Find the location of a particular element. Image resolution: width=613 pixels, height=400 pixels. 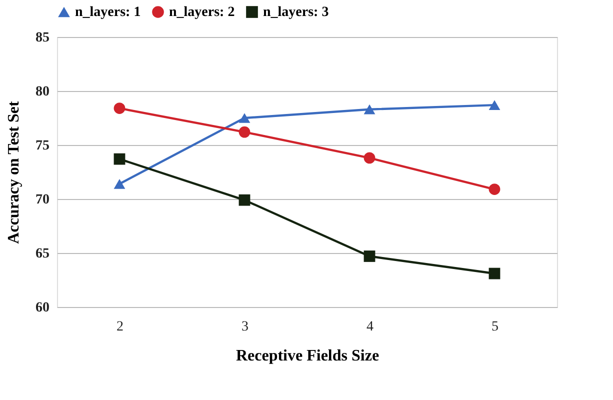

y-tick-label: 85 is located at coordinates (43, 38).